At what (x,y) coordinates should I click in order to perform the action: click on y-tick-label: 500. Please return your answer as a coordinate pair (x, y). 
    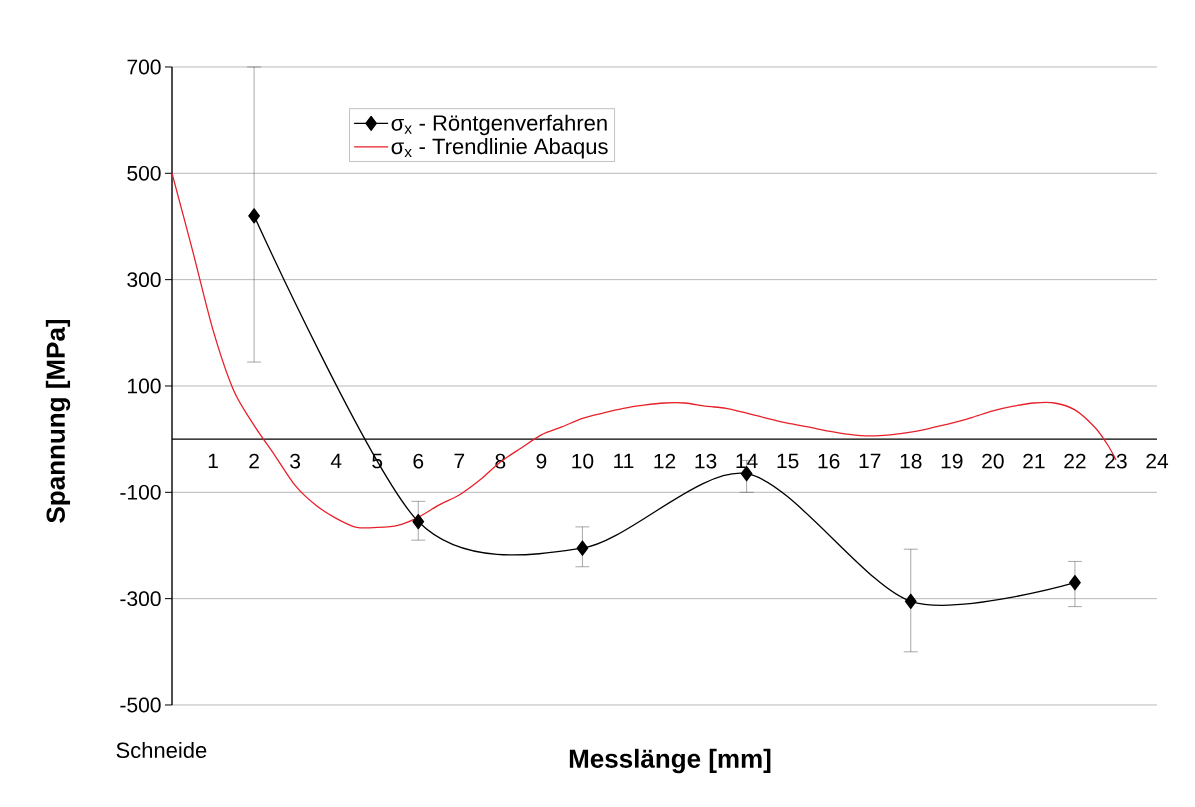
    Looking at the image, I should click on (144, 173).